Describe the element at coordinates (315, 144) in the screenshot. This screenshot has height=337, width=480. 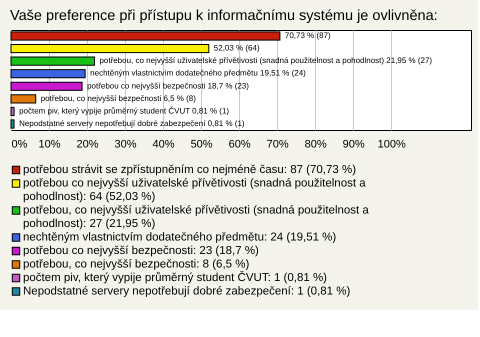
I see `x-tick-label: 80%` at that location.